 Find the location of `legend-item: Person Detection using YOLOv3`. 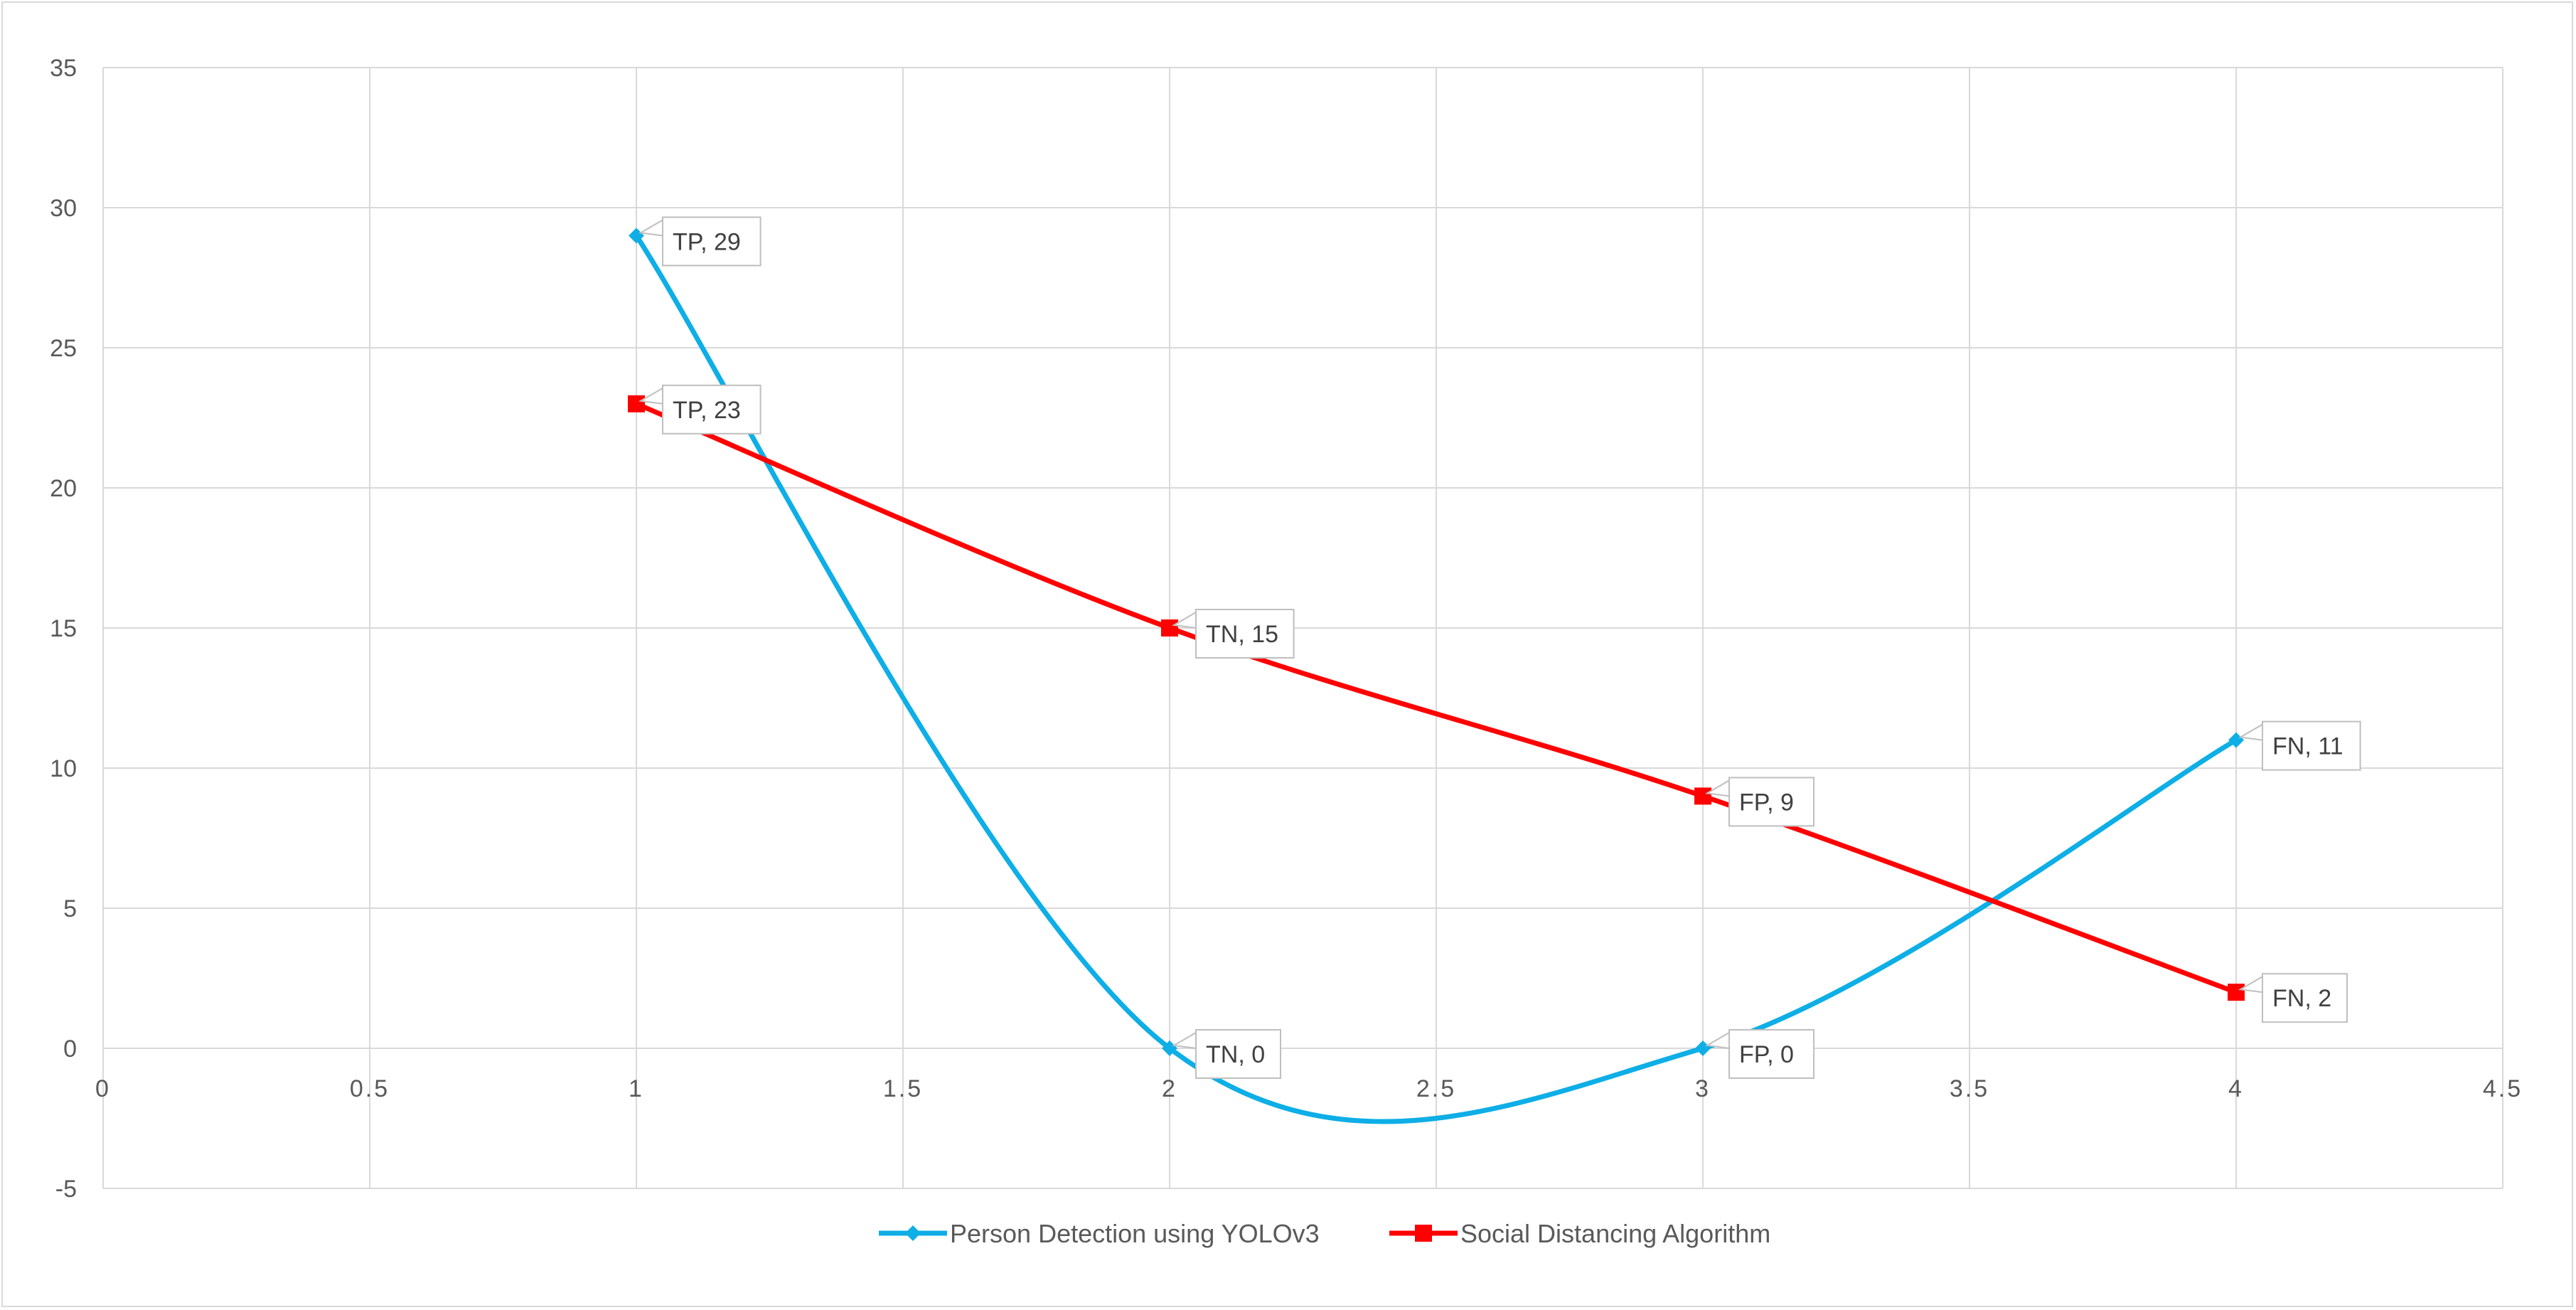

legend-item: Person Detection using YOLOv3 is located at coordinates (1100, 1233).